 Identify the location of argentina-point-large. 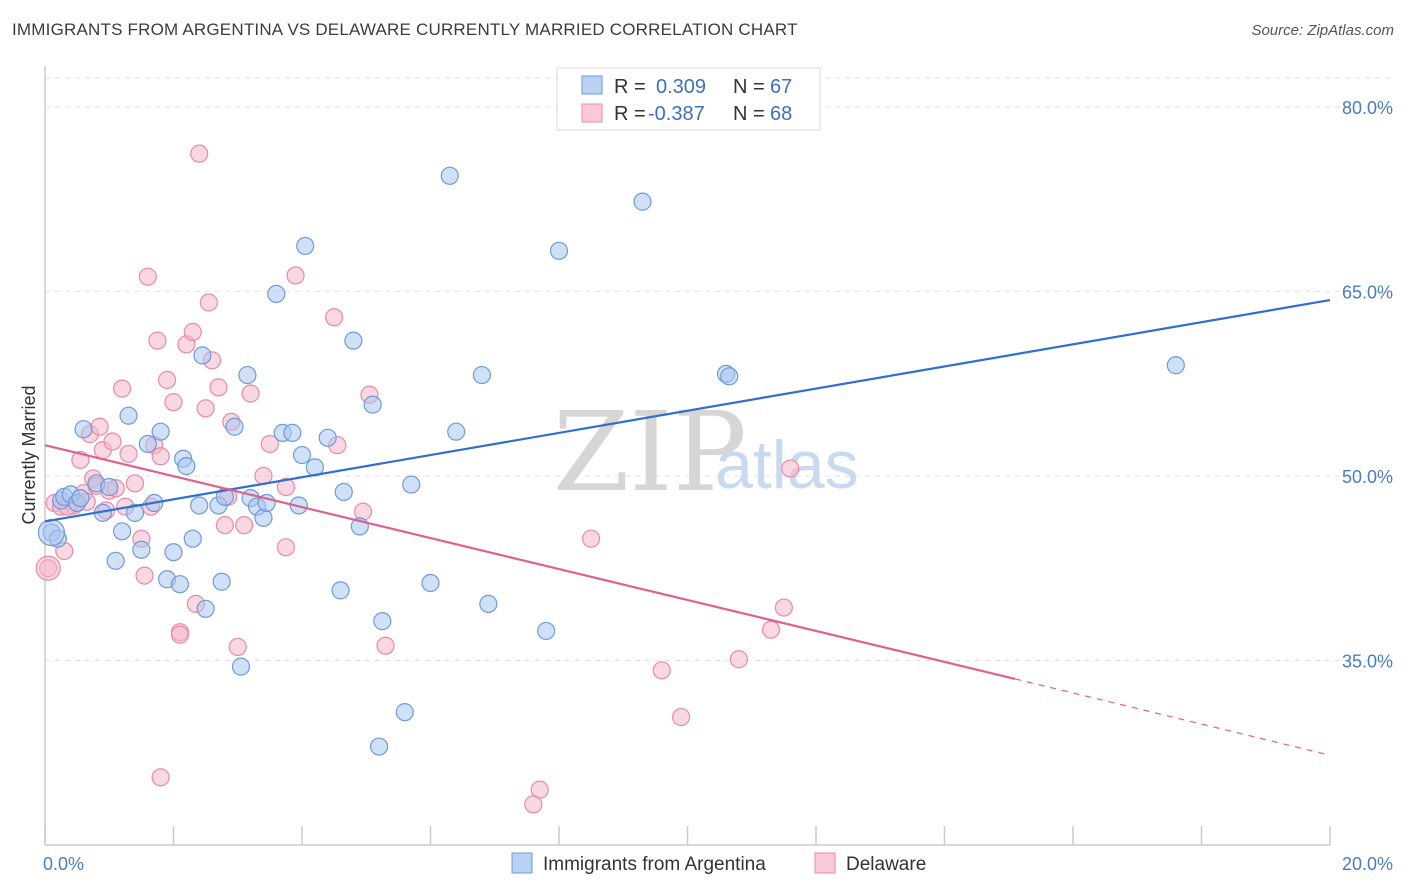
(51, 532).